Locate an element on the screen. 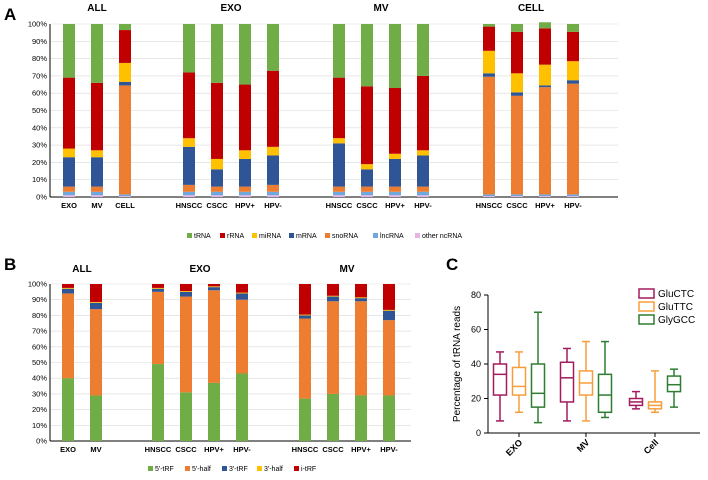 The width and height of the screenshot is (708, 480). x-category-label: MV is located at coordinates (96, 205).